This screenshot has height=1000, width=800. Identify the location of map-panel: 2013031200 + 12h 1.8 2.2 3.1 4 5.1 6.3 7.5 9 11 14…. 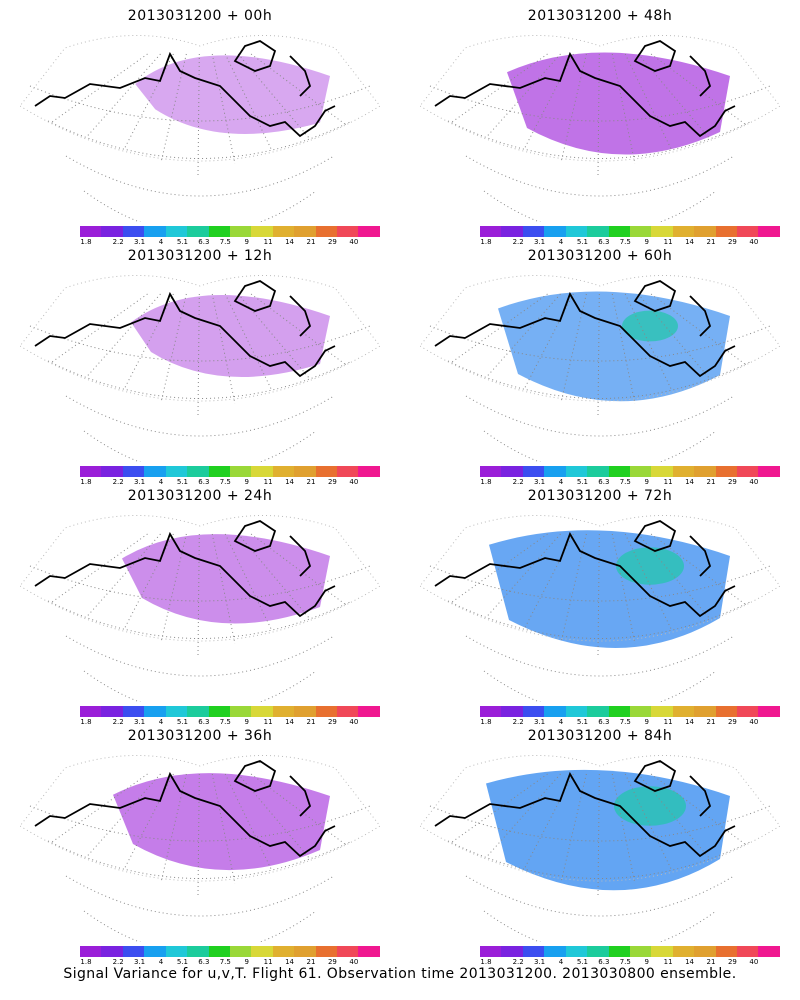
(200, 365).